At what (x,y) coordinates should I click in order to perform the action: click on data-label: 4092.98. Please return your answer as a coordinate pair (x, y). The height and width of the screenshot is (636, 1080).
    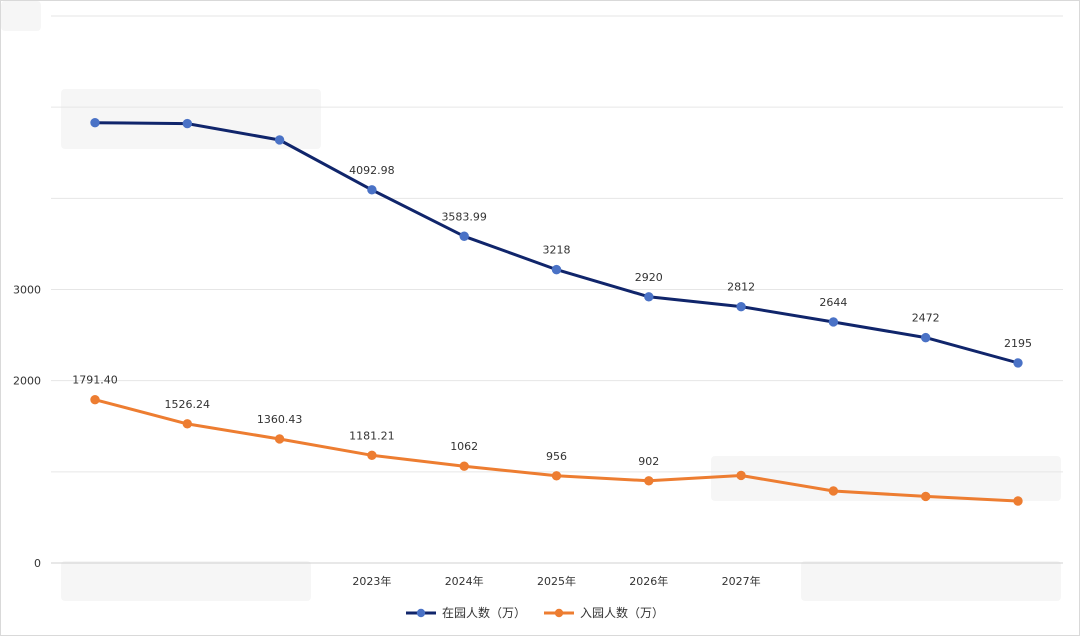
    Looking at the image, I should click on (372, 170).